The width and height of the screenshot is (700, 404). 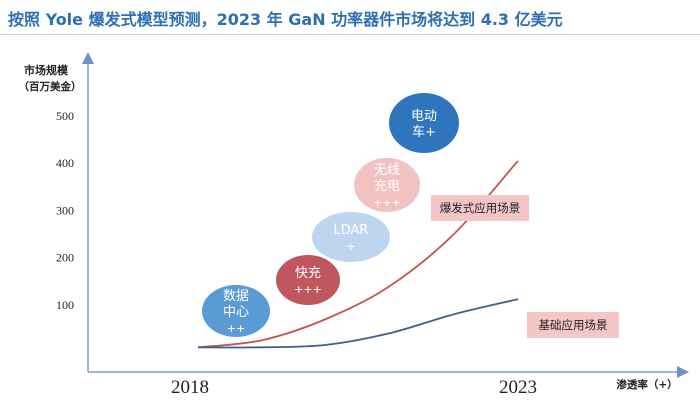 I want to click on bubble-label: LDAR, so click(x=351, y=230).